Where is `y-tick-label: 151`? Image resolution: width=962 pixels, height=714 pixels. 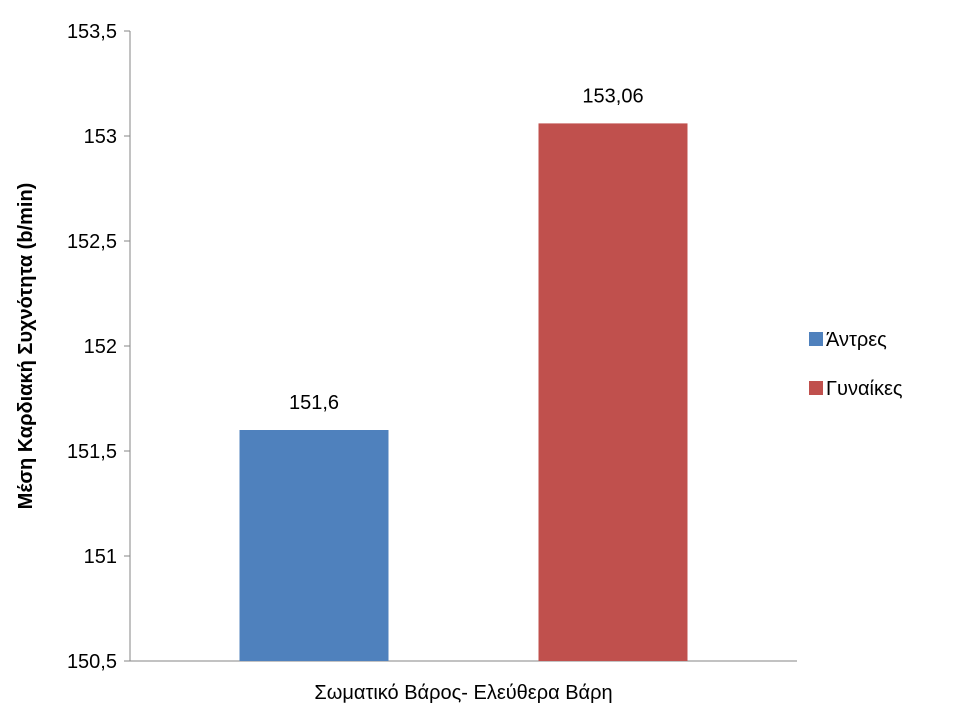 y-tick-label: 151 is located at coordinates (100, 557).